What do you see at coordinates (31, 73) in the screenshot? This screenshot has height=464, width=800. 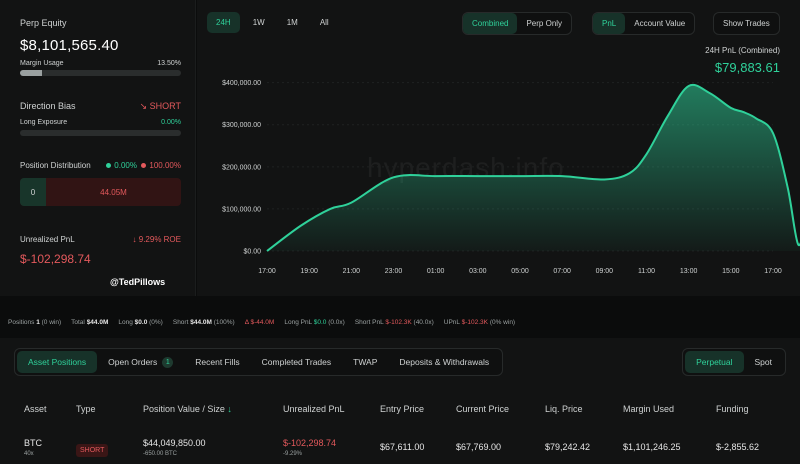 I see `margin-usage-fill` at bounding box center [31, 73].